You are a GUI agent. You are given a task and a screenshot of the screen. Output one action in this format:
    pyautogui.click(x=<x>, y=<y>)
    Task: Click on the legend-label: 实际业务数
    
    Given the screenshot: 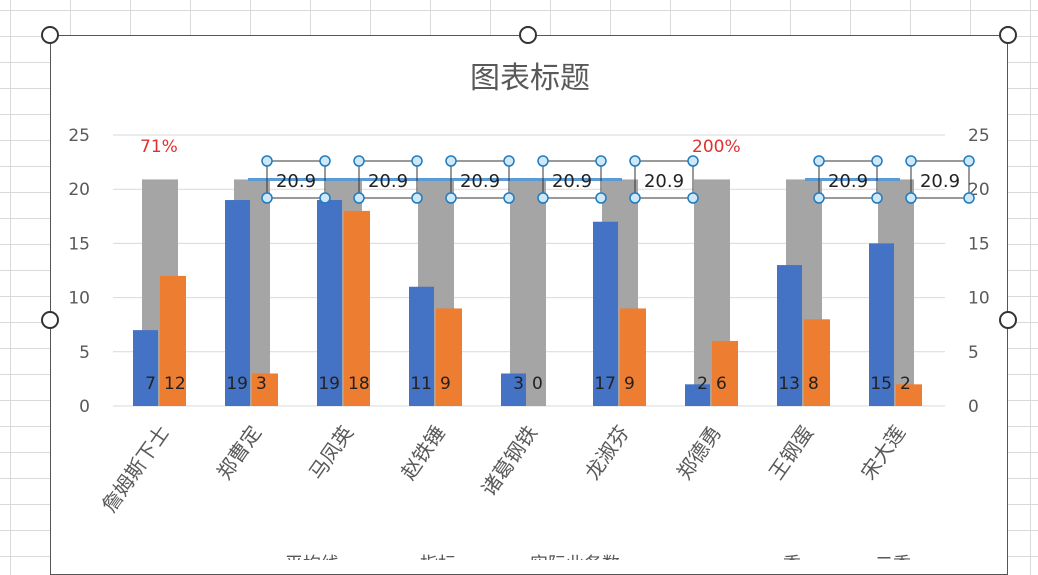 What is the action you would take?
    pyautogui.click(x=575, y=557)
    